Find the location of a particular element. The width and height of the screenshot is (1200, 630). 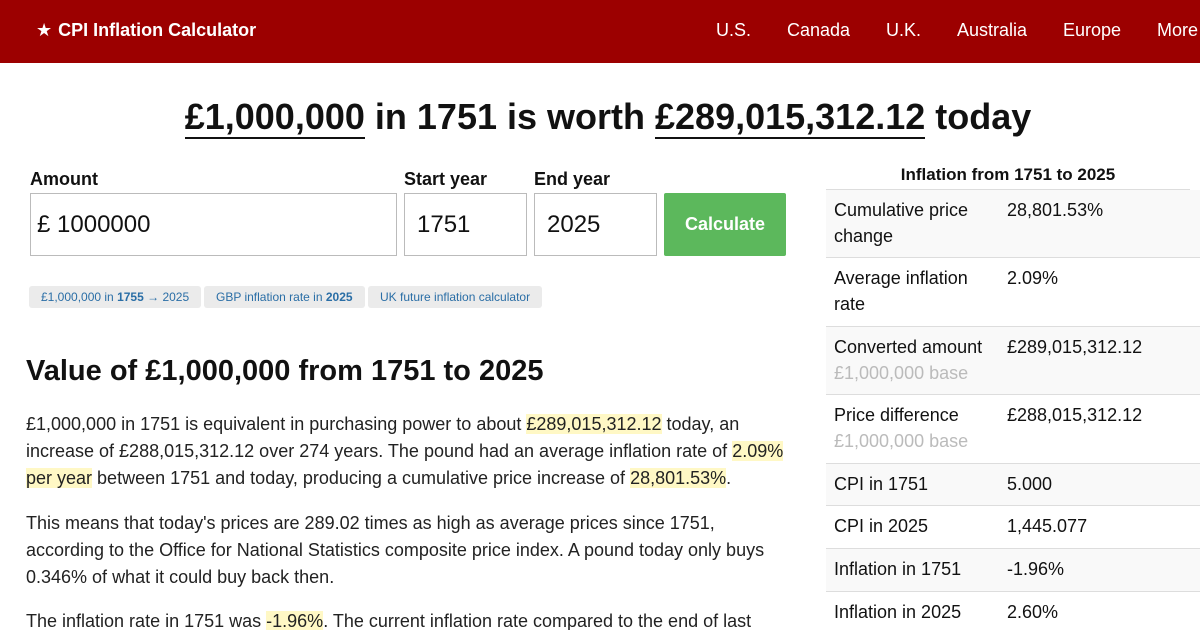

row-value: £288,015,312.12 is located at coordinates (1075, 415).